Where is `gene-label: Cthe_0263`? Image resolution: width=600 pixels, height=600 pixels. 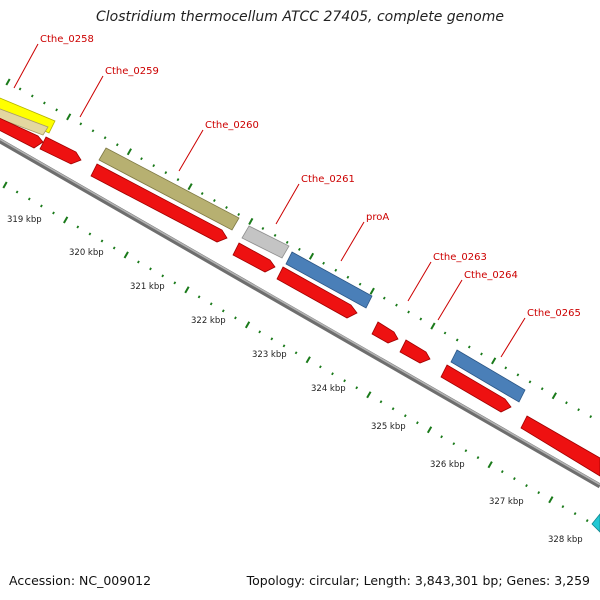
gene-label: Cthe_0263 is located at coordinates (460, 257).